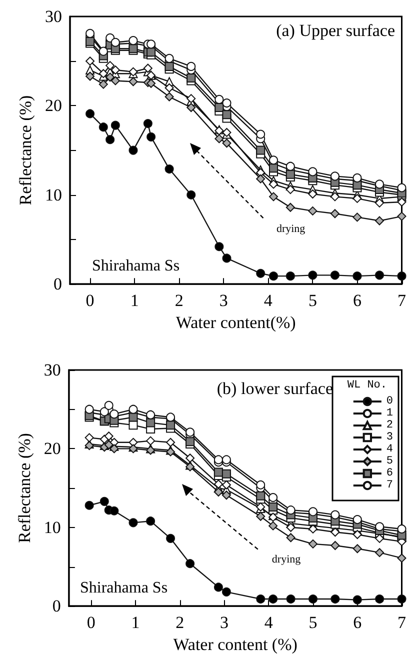 The image size is (417, 671). I want to click on x-axis-title: Water content(%), so click(236, 322).